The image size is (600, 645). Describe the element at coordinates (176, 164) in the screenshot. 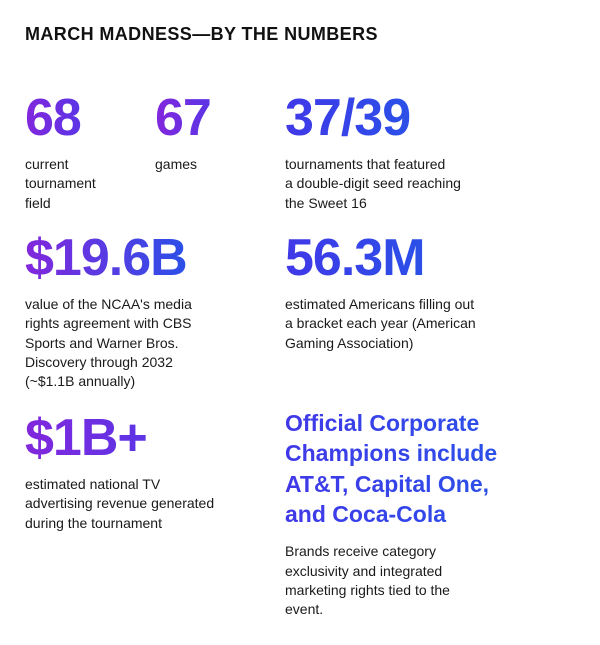

I see `stat-games-caption: games` at that location.